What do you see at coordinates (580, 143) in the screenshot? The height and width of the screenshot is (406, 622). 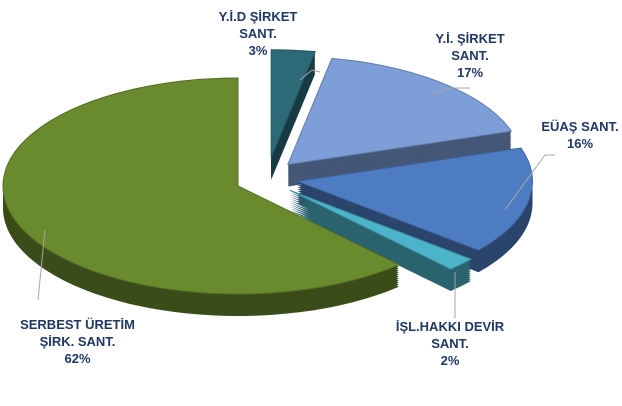 I see `value-label: 16%` at bounding box center [580, 143].